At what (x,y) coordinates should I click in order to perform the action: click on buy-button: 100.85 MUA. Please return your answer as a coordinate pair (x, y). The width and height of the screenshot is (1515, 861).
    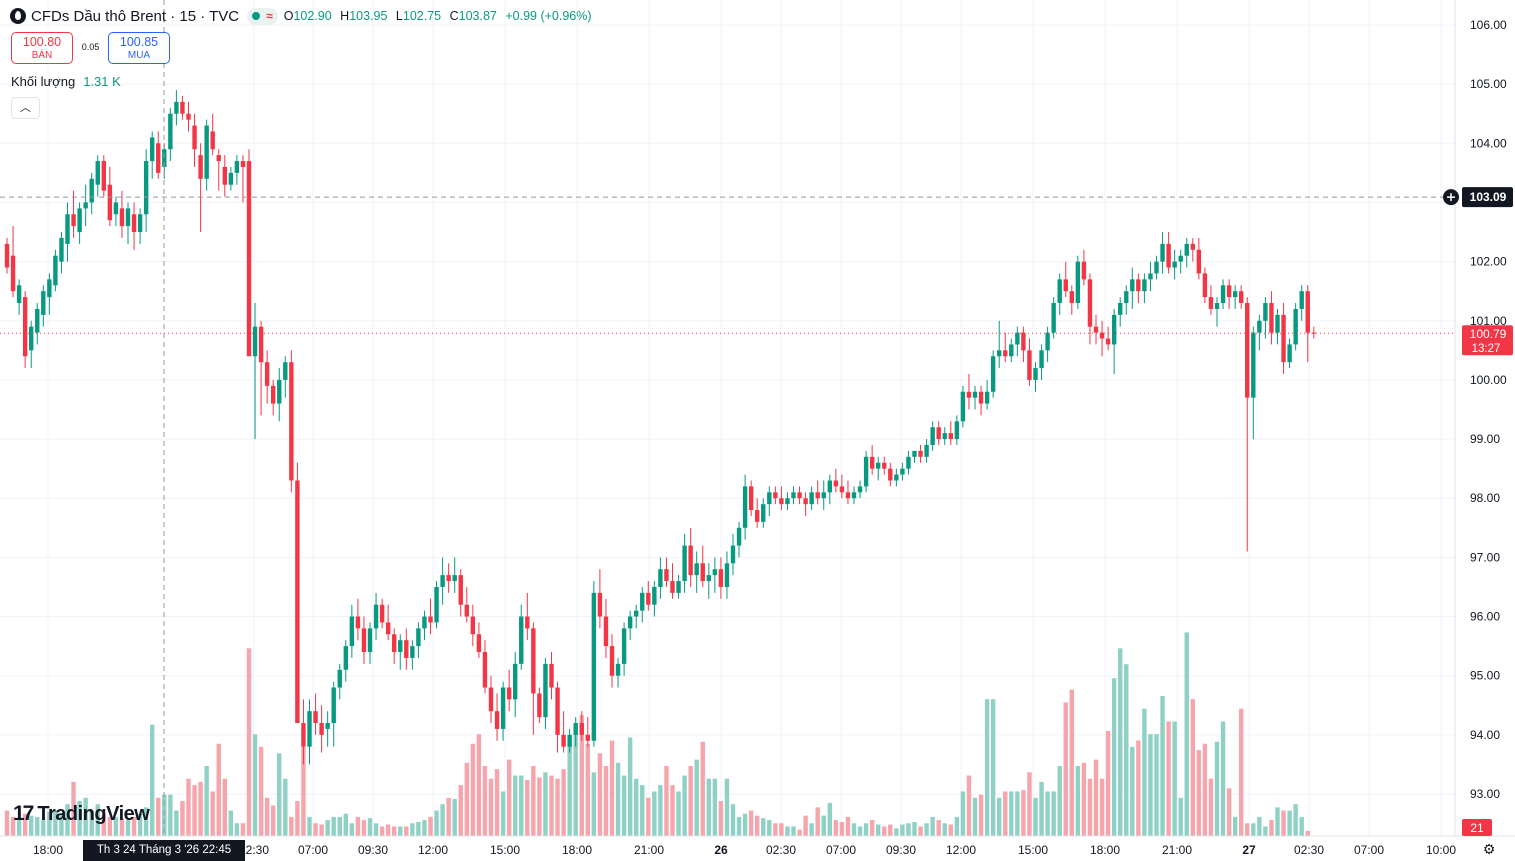
    Looking at the image, I should click on (139, 48).